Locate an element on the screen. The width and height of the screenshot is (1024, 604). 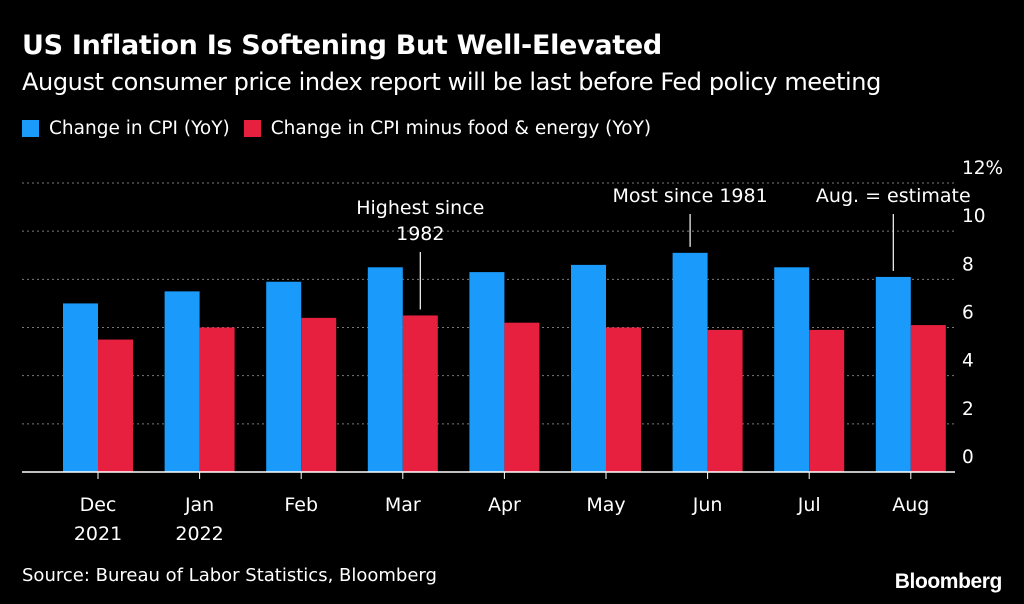
legend-swatch-core-cpi is located at coordinates (252, 128).